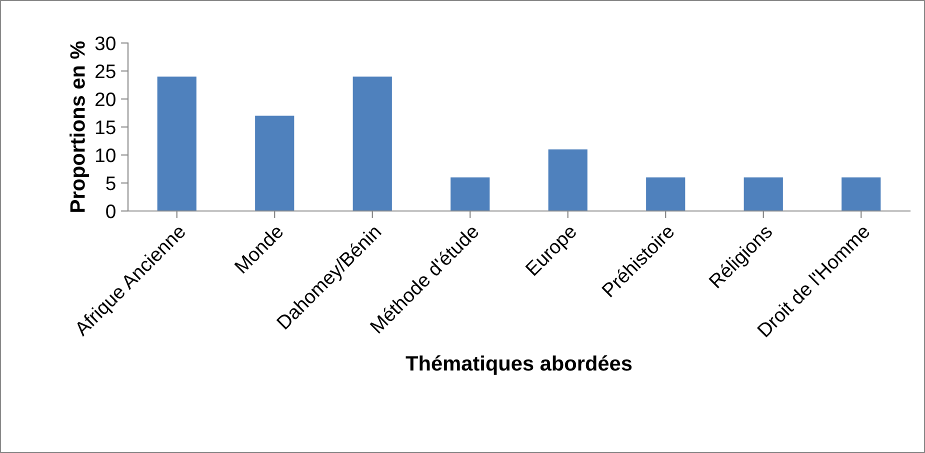 This screenshot has height=453, width=925. What do you see at coordinates (105, 43) in the screenshot?
I see `y-tick-label: 30` at bounding box center [105, 43].